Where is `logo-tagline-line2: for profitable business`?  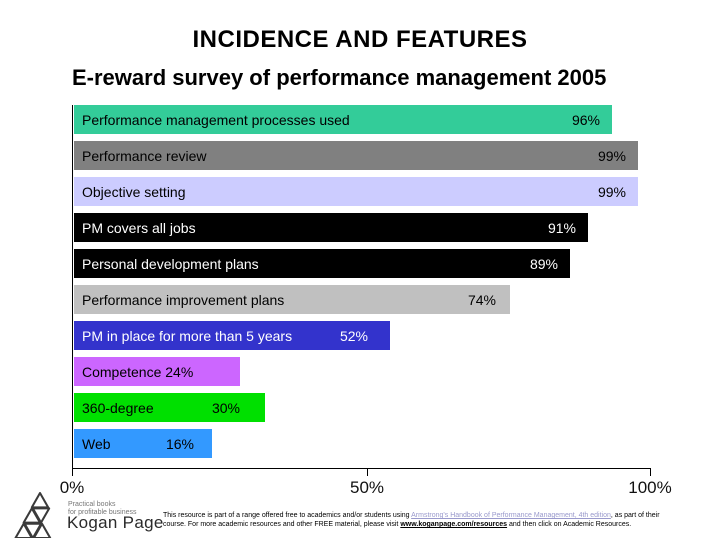 logo-tagline-line2: for profitable business is located at coordinates (102, 512).